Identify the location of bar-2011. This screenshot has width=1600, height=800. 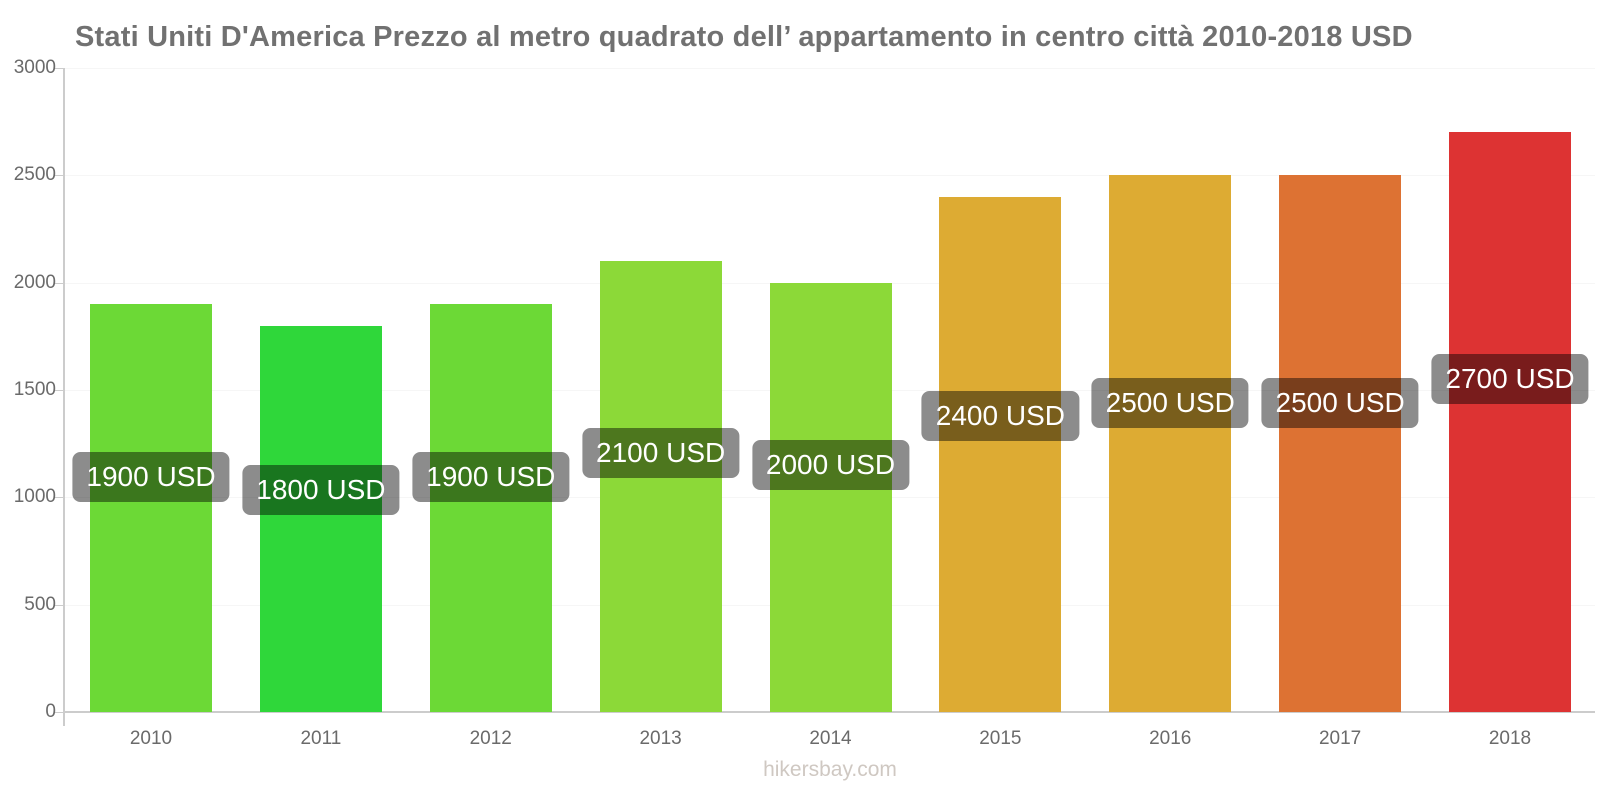
(320, 518).